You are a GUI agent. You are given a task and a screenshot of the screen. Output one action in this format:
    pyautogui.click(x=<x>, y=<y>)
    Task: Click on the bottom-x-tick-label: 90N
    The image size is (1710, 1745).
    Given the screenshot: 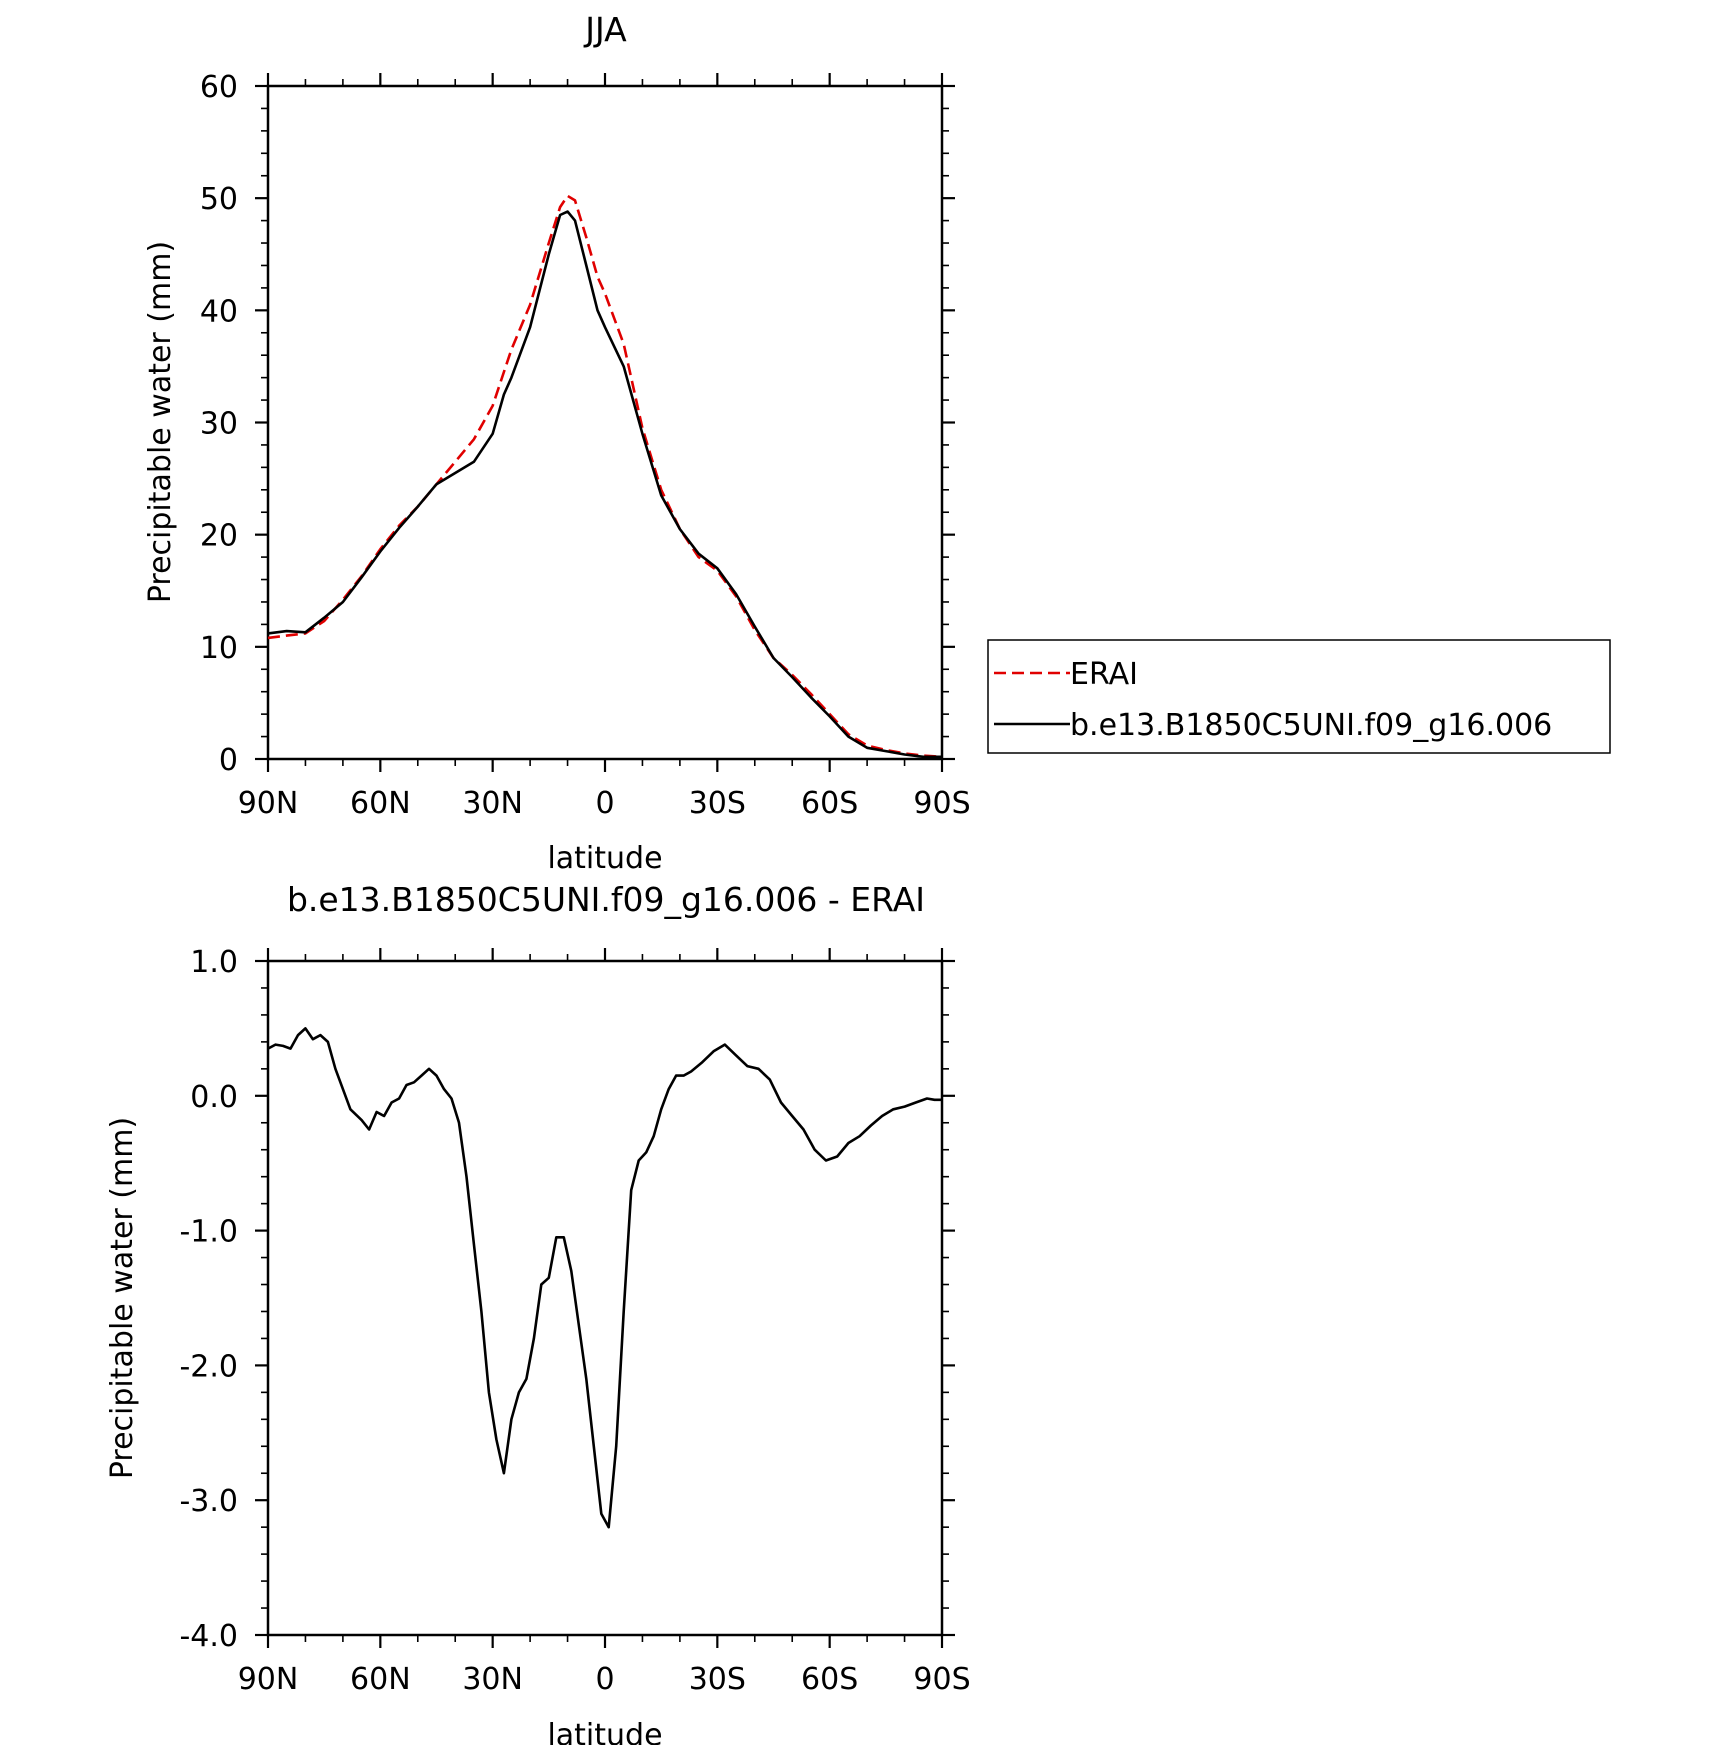 What is the action you would take?
    pyautogui.click(x=268, y=1679)
    